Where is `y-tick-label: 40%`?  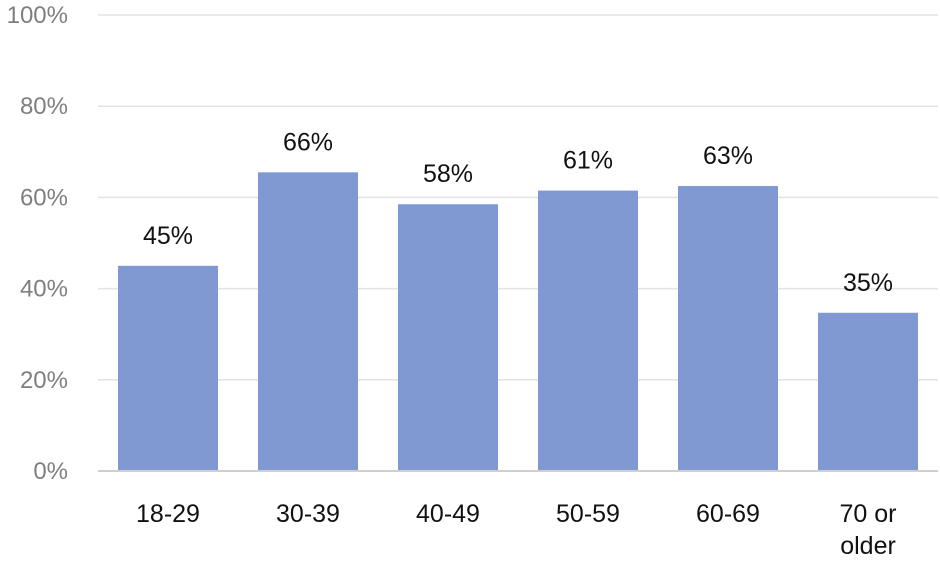 y-tick-label: 40% is located at coordinates (44, 289).